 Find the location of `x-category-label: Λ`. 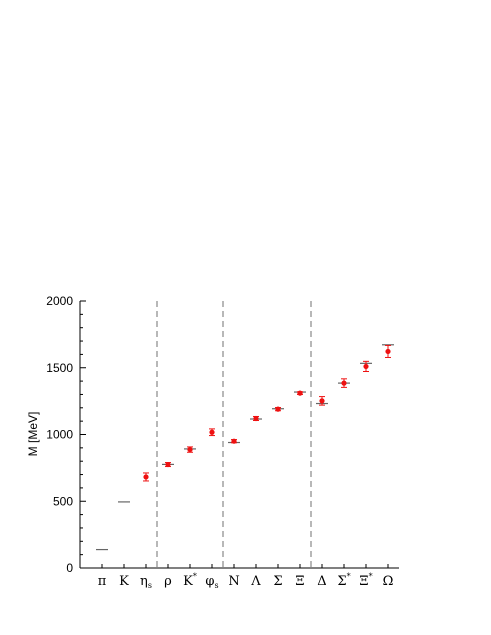

x-category-label: Λ is located at coordinates (255, 581).